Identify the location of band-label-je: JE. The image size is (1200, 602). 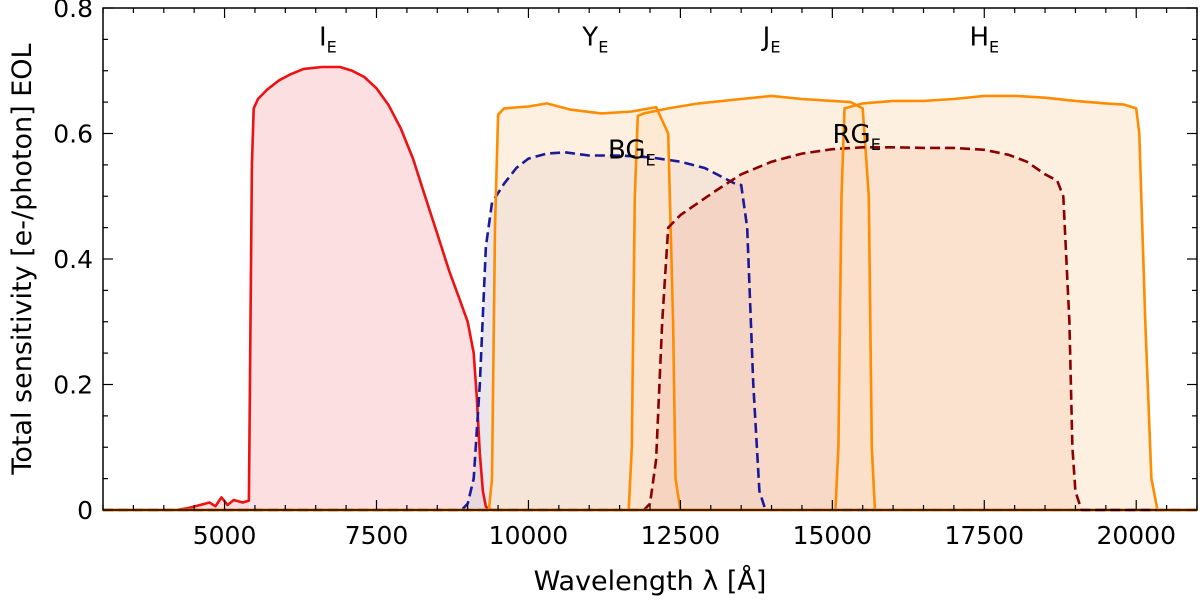
(771, 40).